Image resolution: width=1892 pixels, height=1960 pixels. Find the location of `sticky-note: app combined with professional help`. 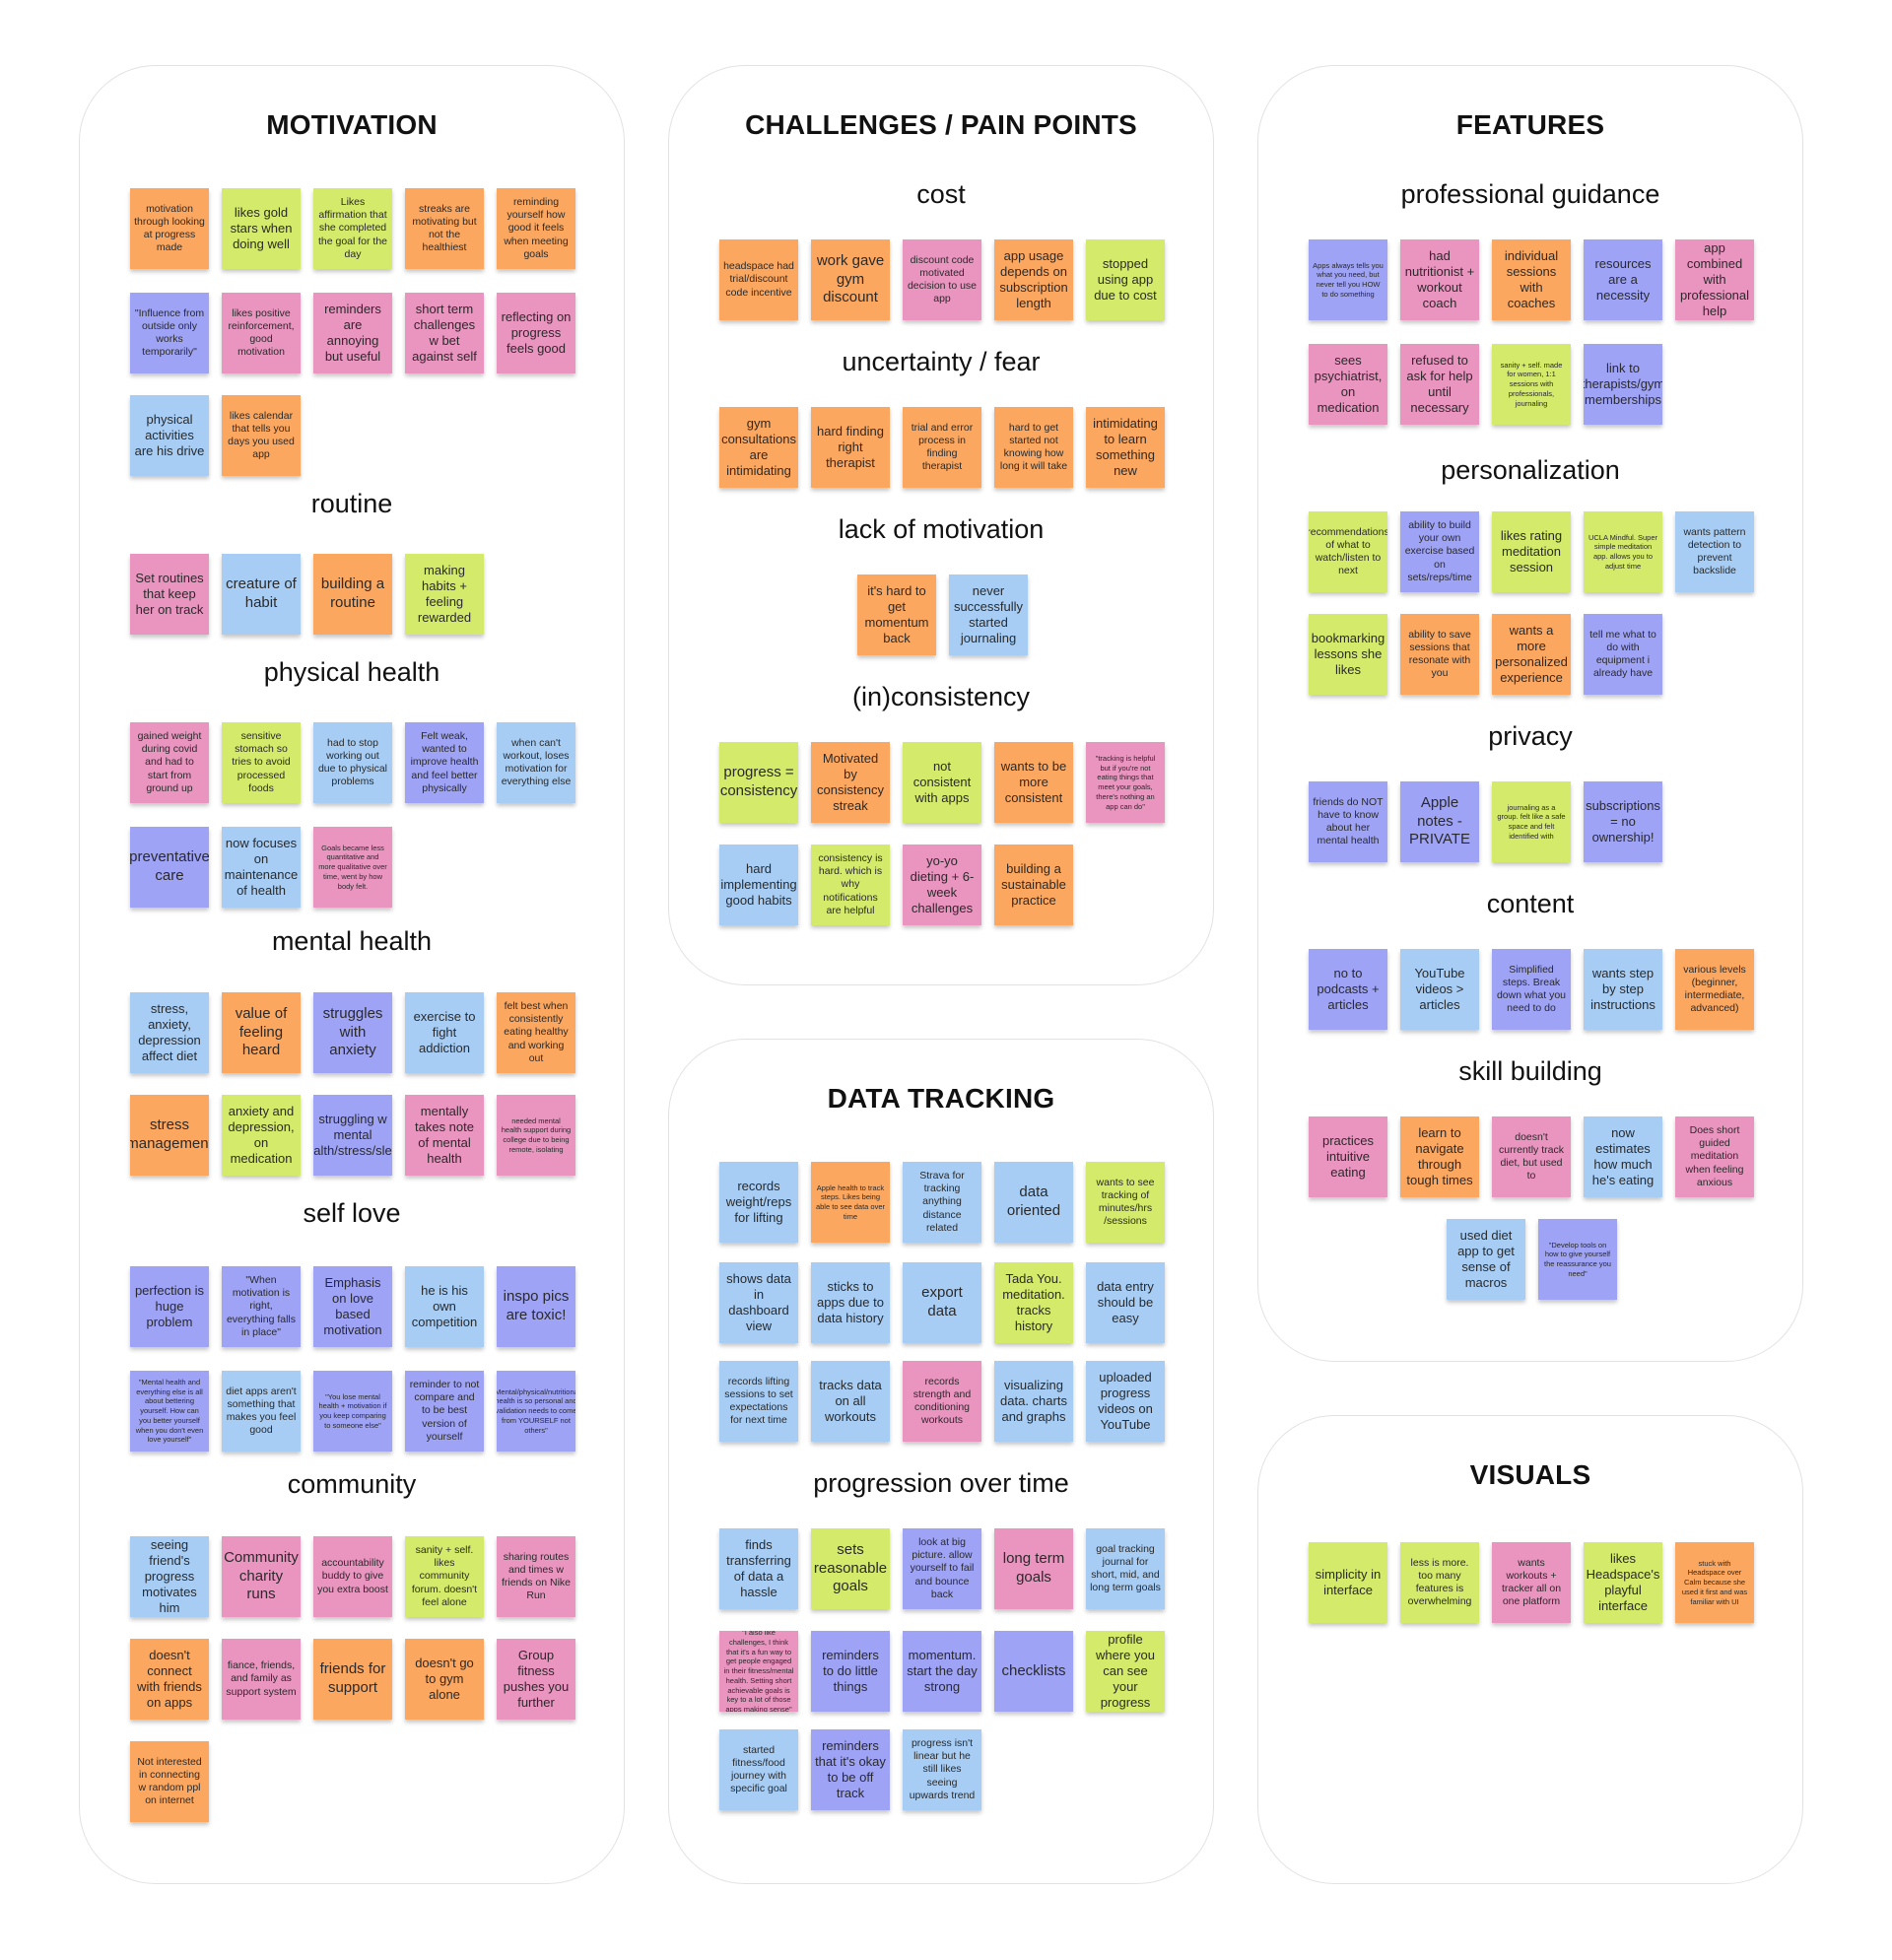

sticky-note: app combined with professional help is located at coordinates (1714, 279).